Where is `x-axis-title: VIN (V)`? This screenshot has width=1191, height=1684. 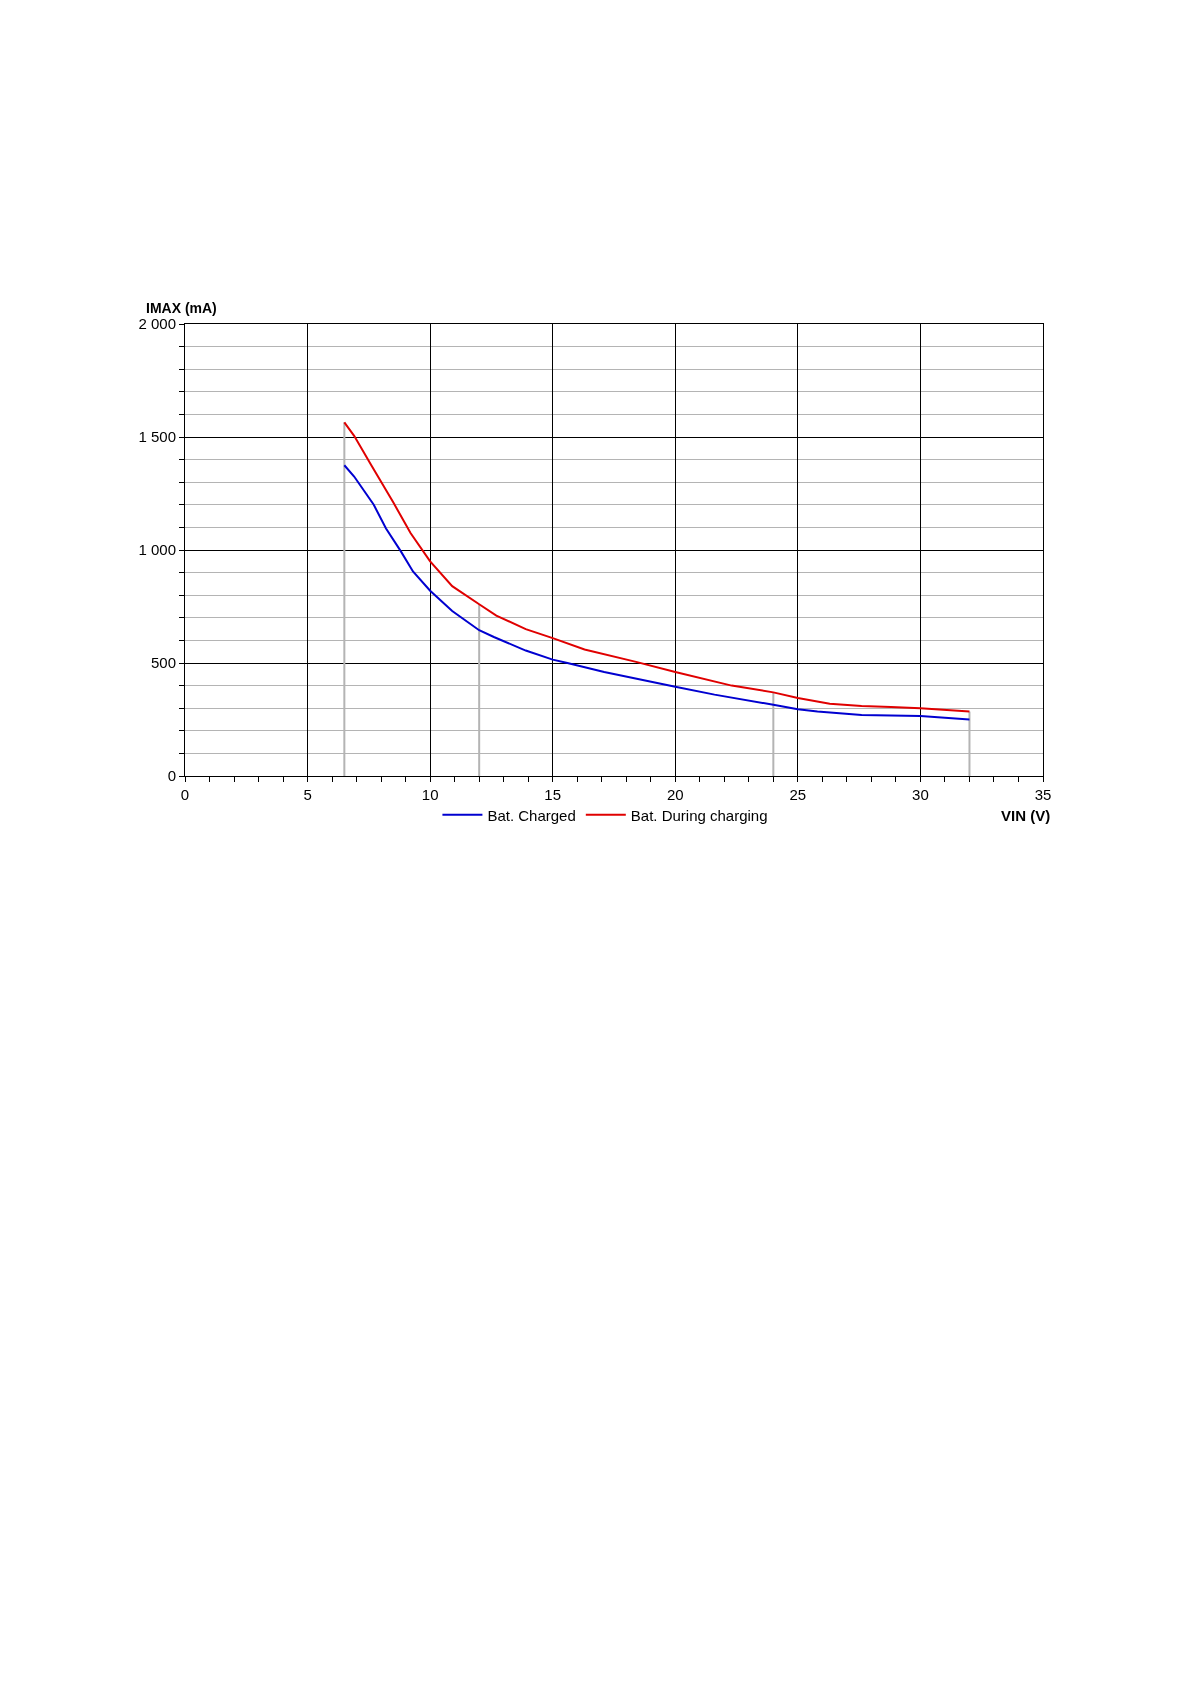 x-axis-title: VIN (V) is located at coordinates (1026, 815).